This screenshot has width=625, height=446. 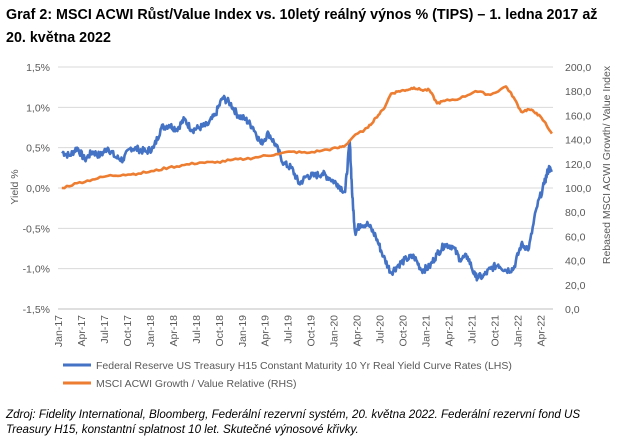 What do you see at coordinates (82, 331) in the screenshot?
I see `x-tick-label: Apr-17` at bounding box center [82, 331].